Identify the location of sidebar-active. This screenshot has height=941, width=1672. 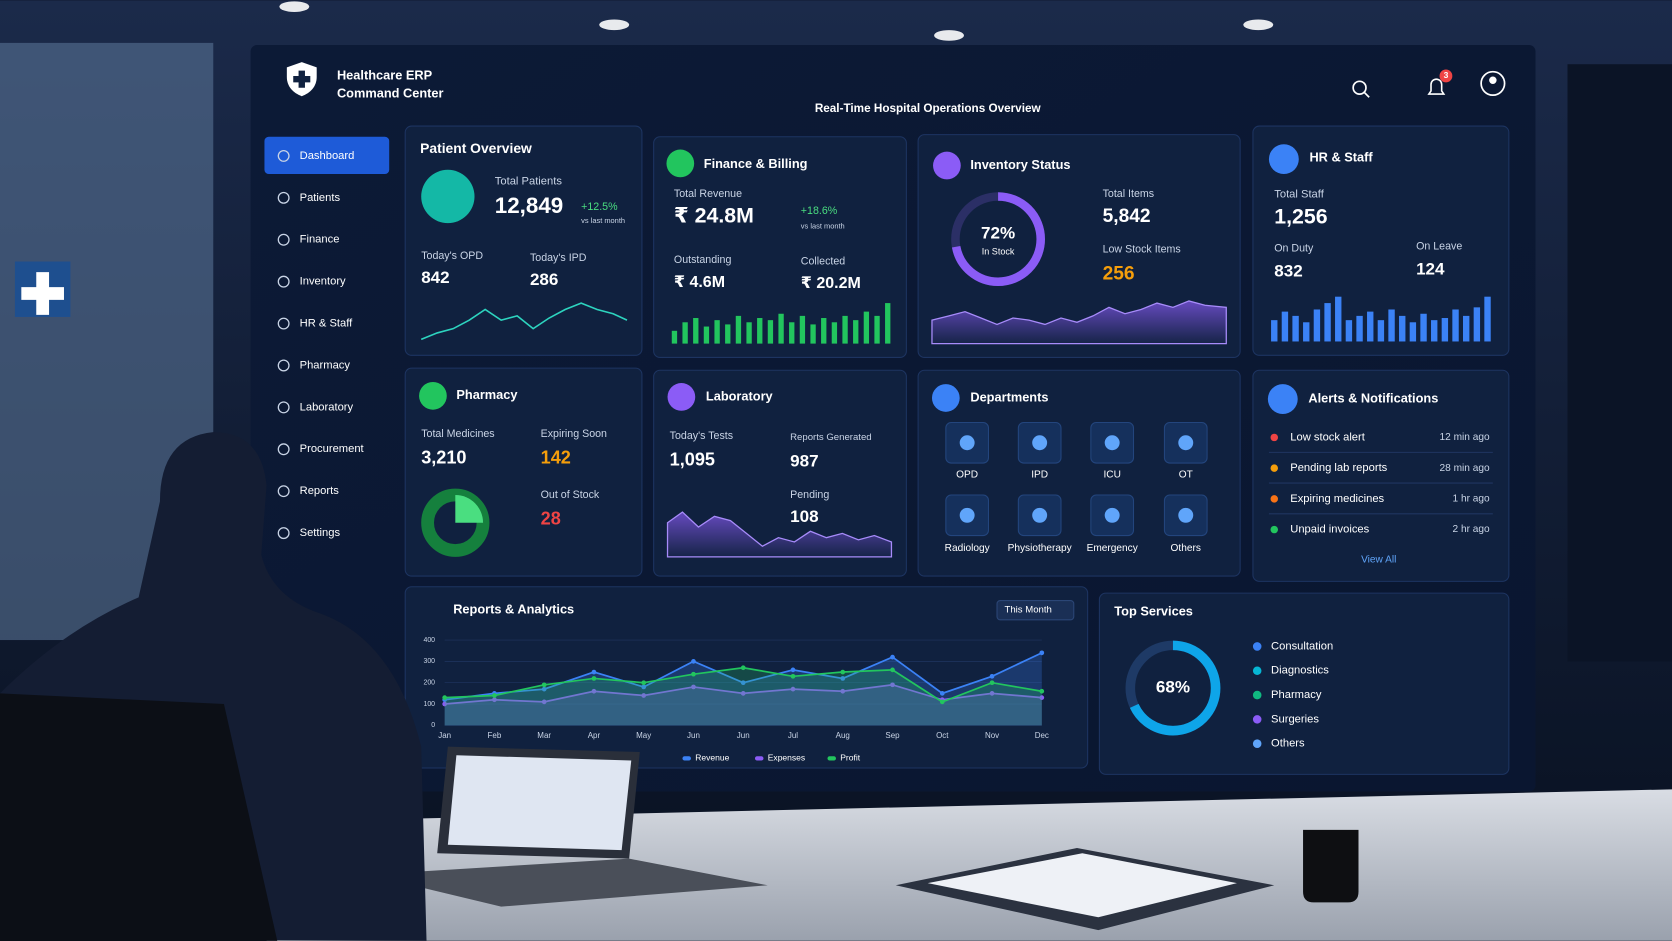
(327, 155).